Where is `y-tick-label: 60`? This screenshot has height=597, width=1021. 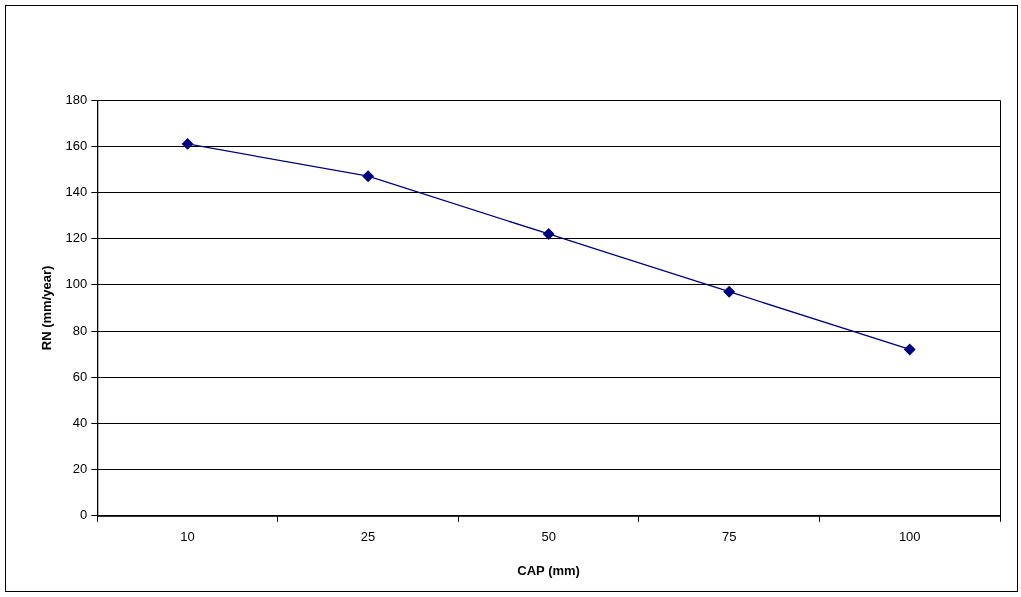
y-tick-label: 60 is located at coordinates (80, 376).